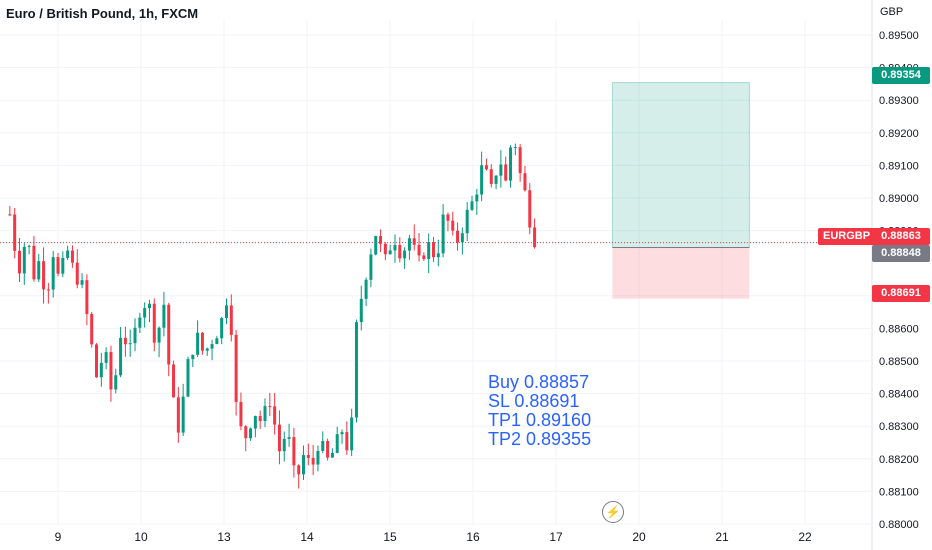  What do you see at coordinates (639, 537) in the screenshot?
I see `x-tick-label: 20` at bounding box center [639, 537].